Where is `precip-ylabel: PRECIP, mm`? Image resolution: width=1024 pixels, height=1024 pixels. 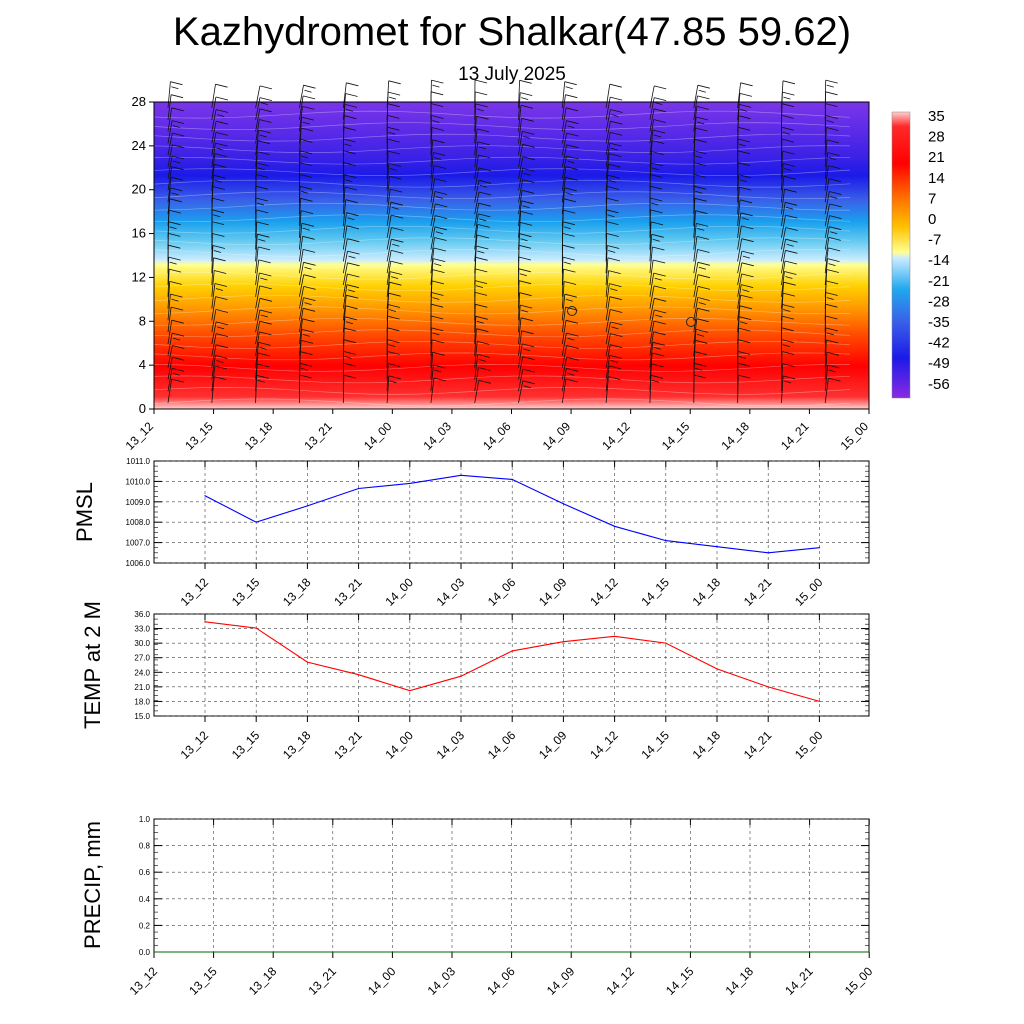 precip-ylabel: PRECIP, mm is located at coordinates (92, 885).